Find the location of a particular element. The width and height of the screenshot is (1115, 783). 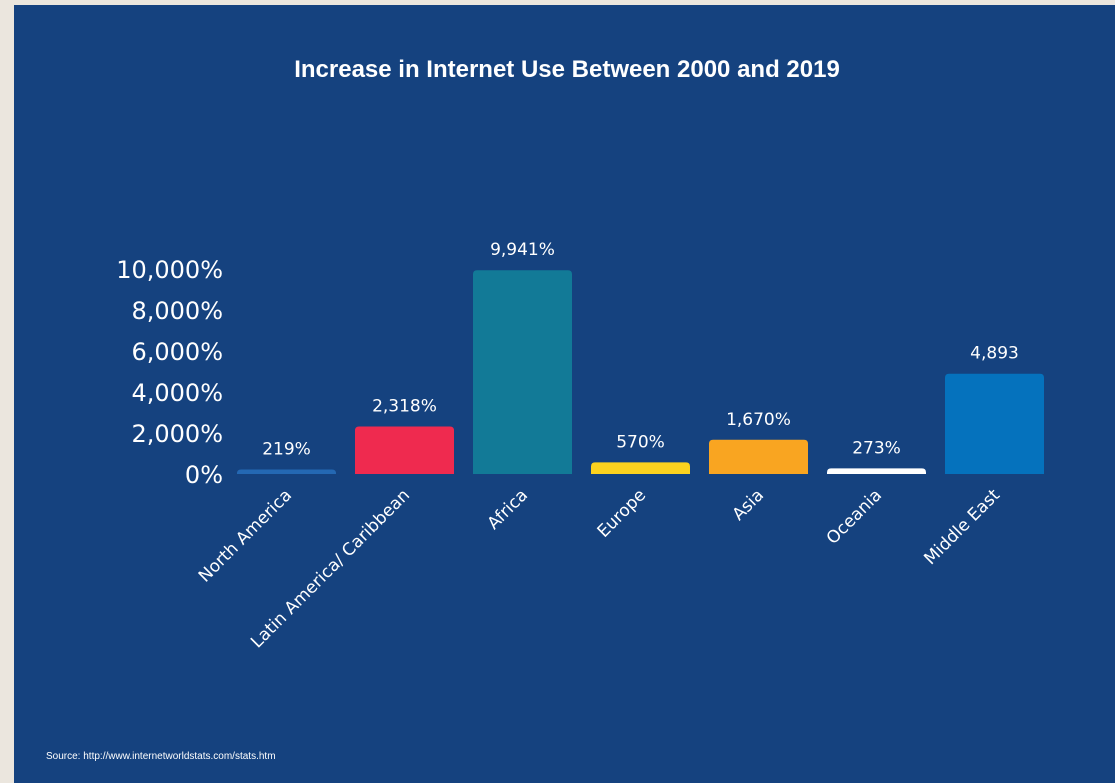

x-label-europe: Europe is located at coordinates (622, 513).